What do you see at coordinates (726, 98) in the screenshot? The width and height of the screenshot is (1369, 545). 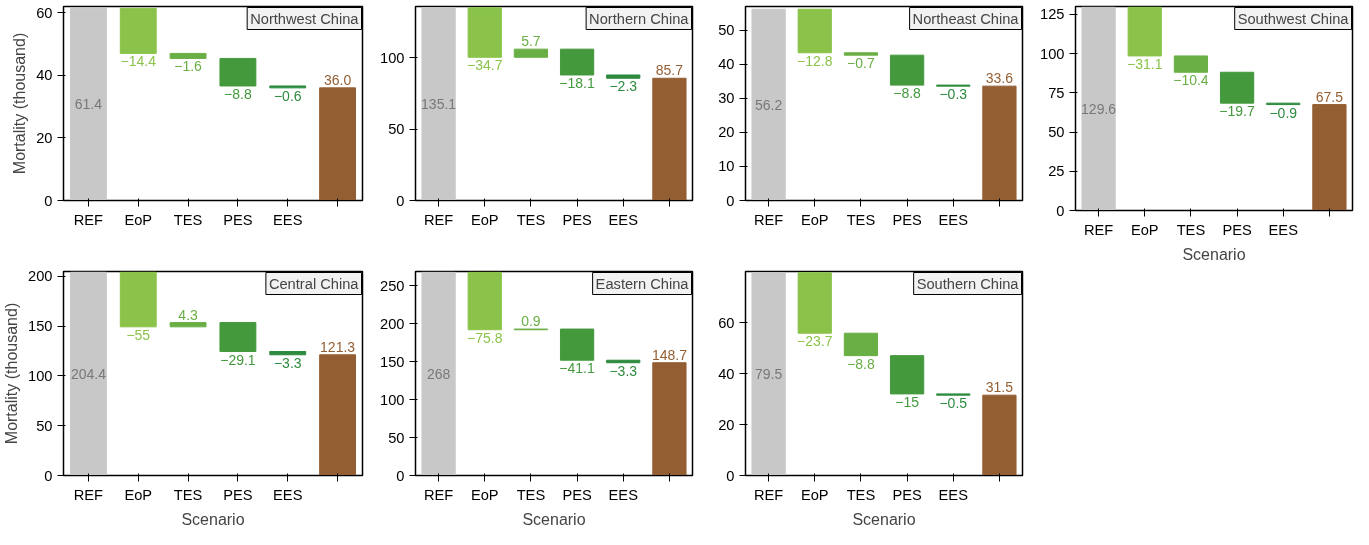 I see `y-tick-label: 30` at bounding box center [726, 98].